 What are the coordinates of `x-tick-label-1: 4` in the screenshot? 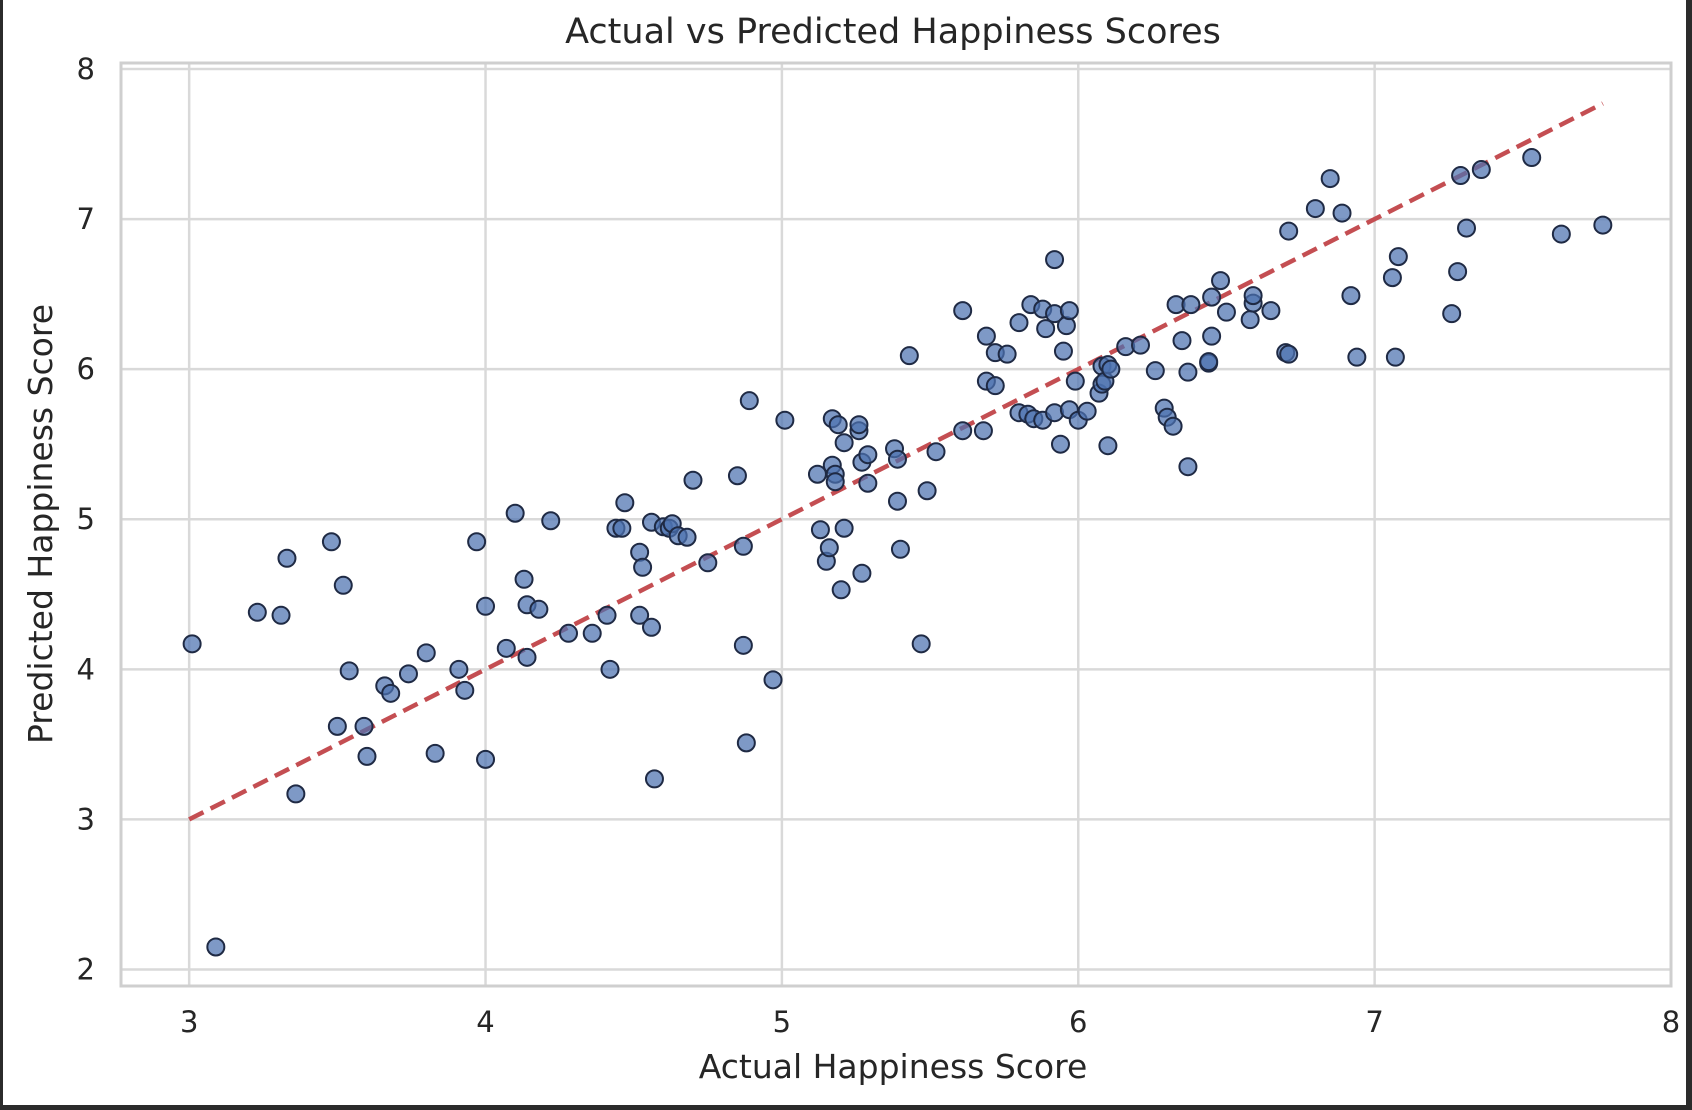 It's located at (485, 1022).